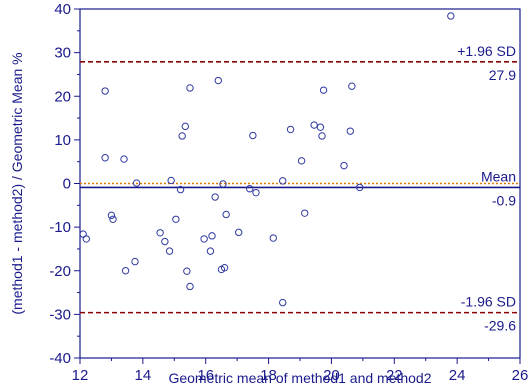 This screenshot has width=529, height=387. What do you see at coordinates (62, 9) in the screenshot?
I see `y-tick-label: 40` at bounding box center [62, 9].